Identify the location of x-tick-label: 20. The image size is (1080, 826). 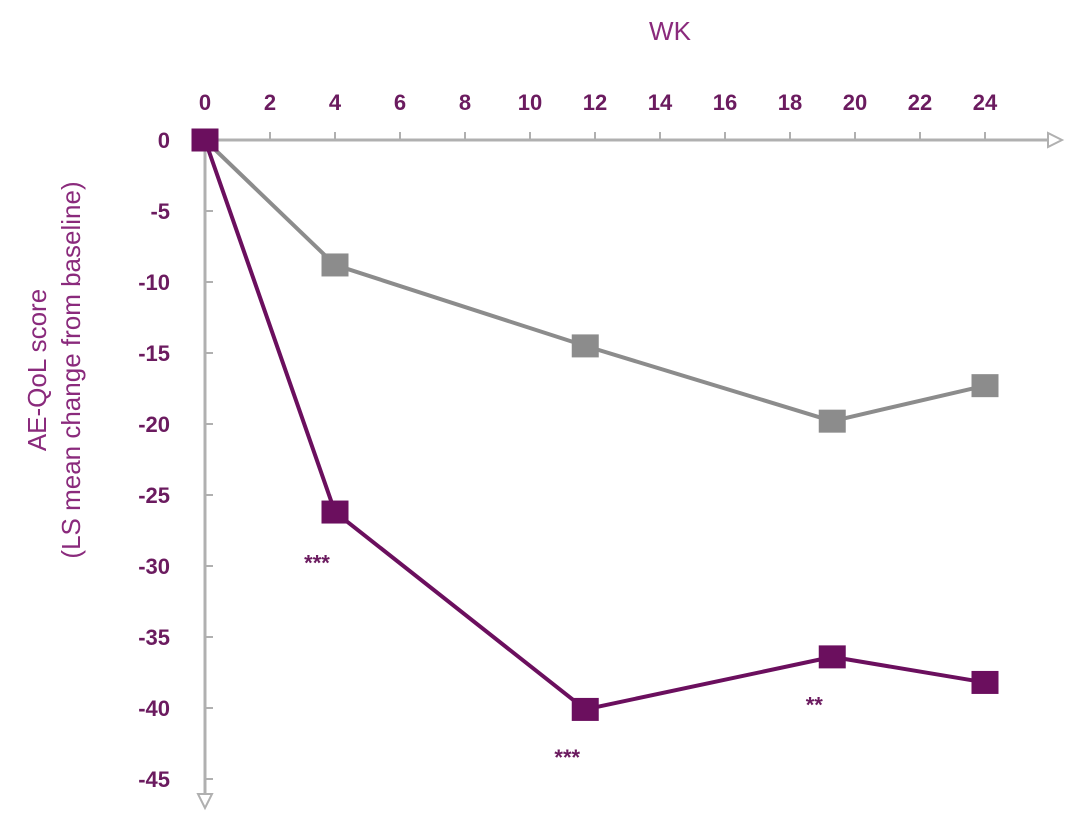
(855, 102).